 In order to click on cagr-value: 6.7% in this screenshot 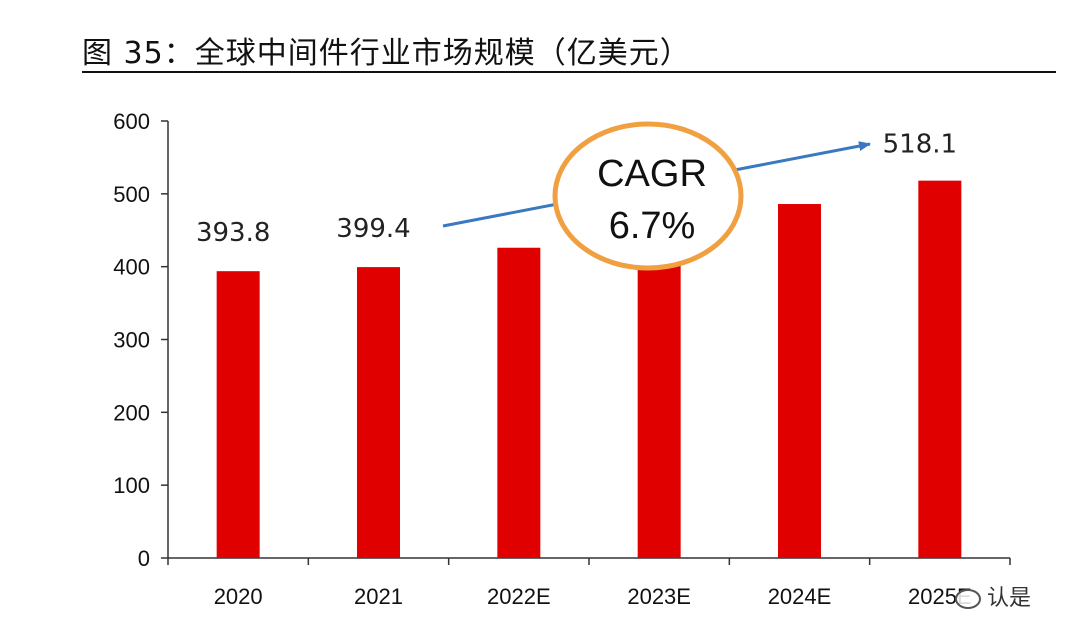, I will do `click(652, 226)`.